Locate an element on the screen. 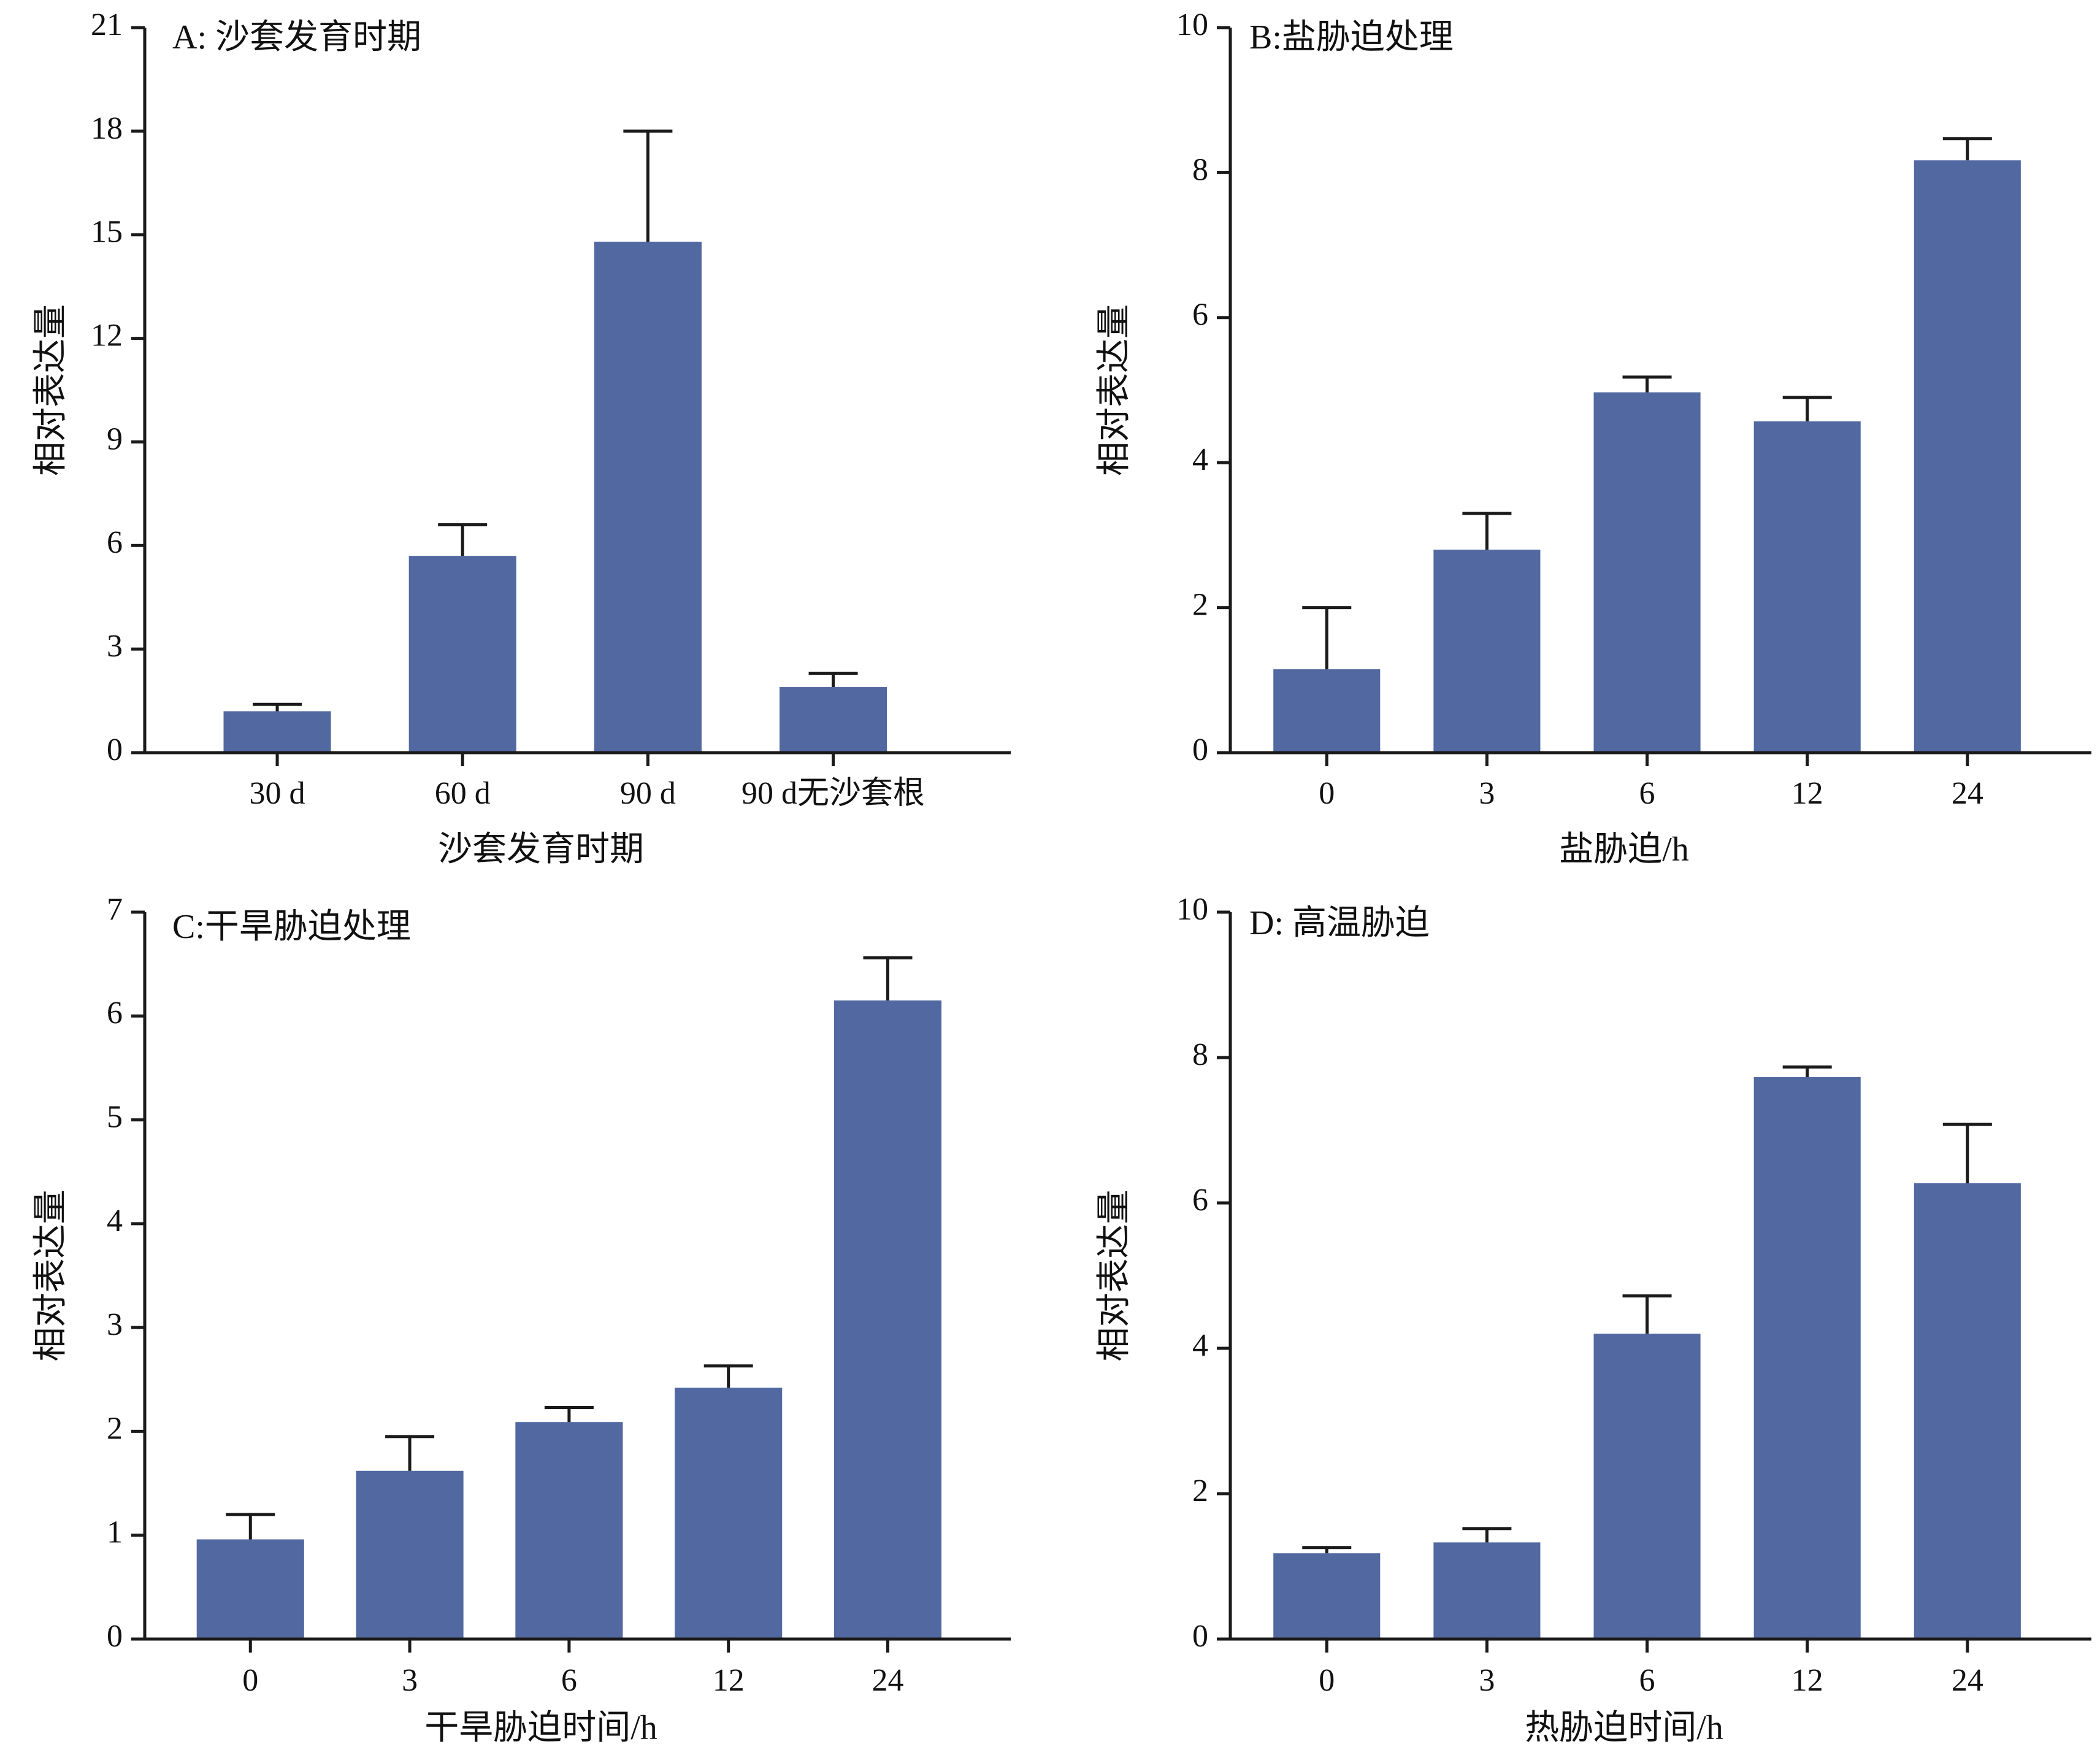  x-axis-label: 干旱胁迫时间/h is located at coordinates (540, 1728).